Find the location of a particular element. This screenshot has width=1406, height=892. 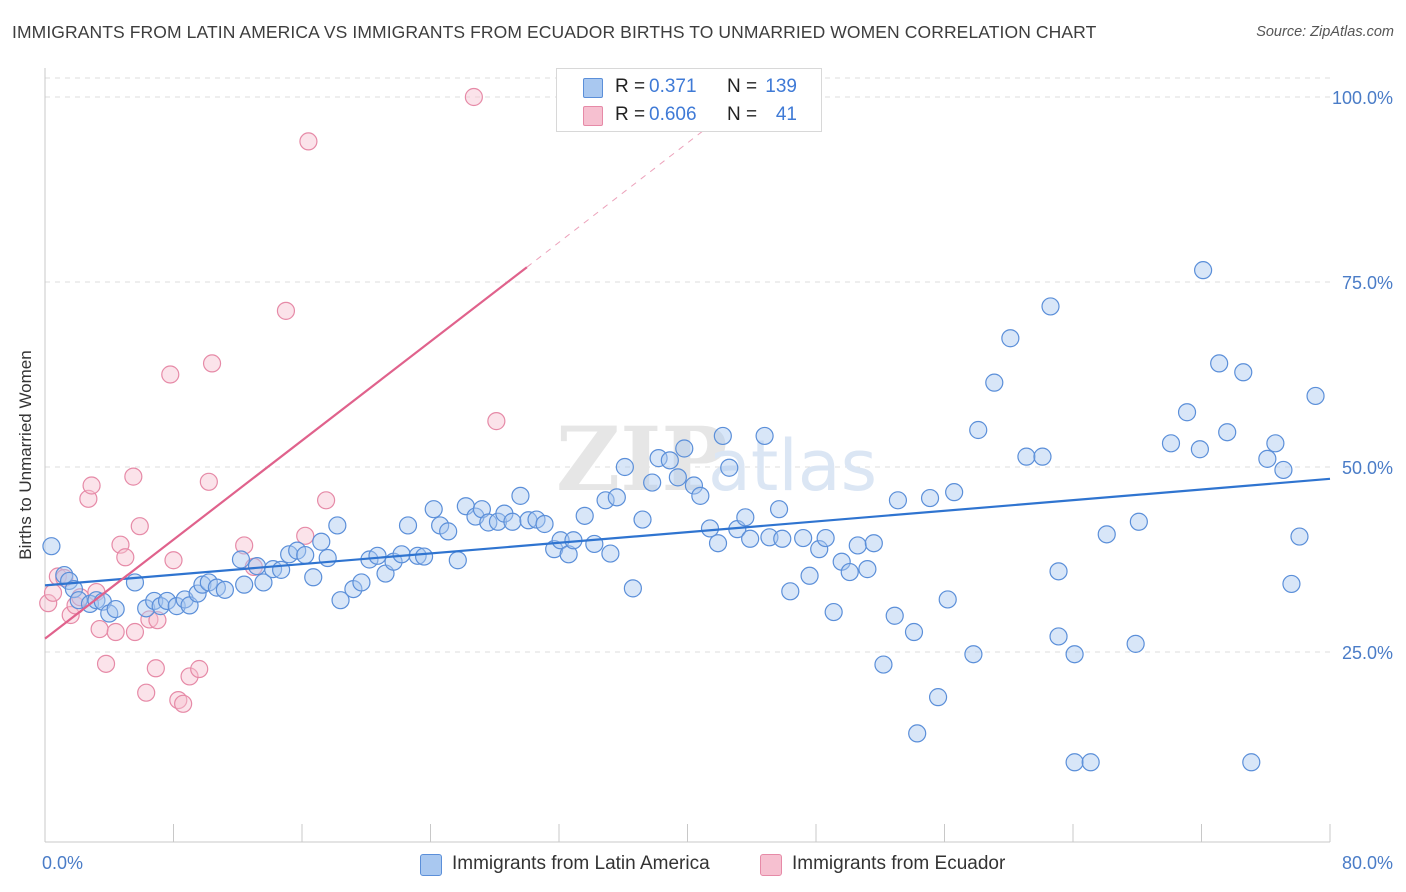

y-tick-label: 25.0% is located at coordinates (1367, 653).